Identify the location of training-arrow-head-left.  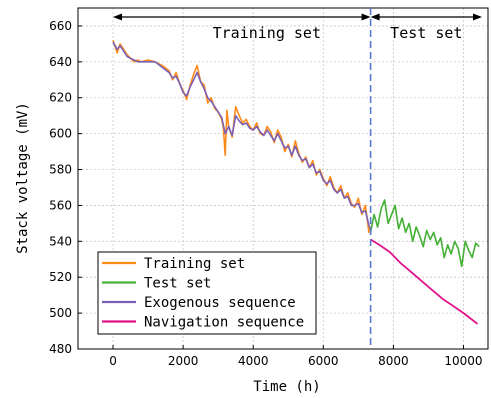
(118, 17).